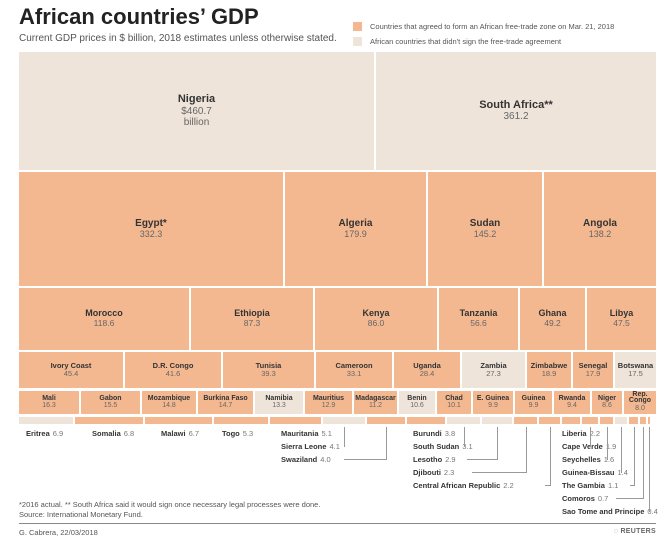  I want to click on cell-value: 17.5, so click(635, 373).